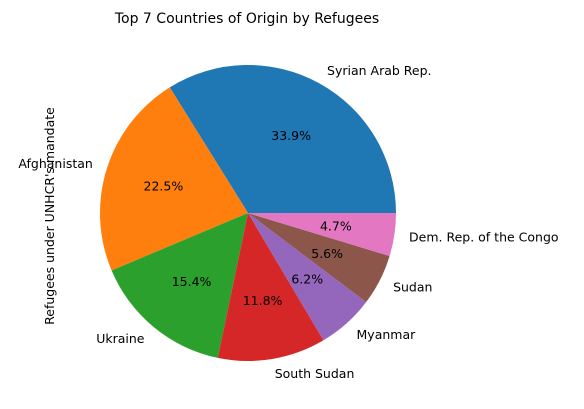 The image size is (584, 409). Describe the element at coordinates (387, 334) in the screenshot. I see `slice-category-label: Myanmar` at that location.